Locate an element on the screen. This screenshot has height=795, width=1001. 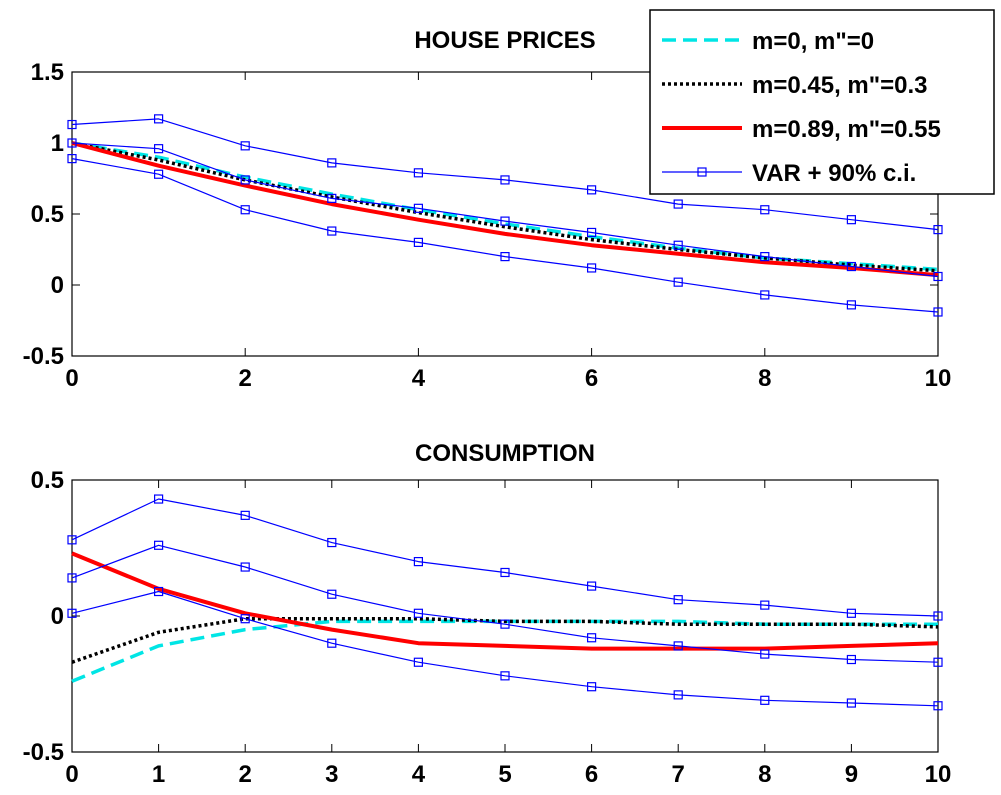
house-prices-ytick-label: 0.5 is located at coordinates (47, 214).